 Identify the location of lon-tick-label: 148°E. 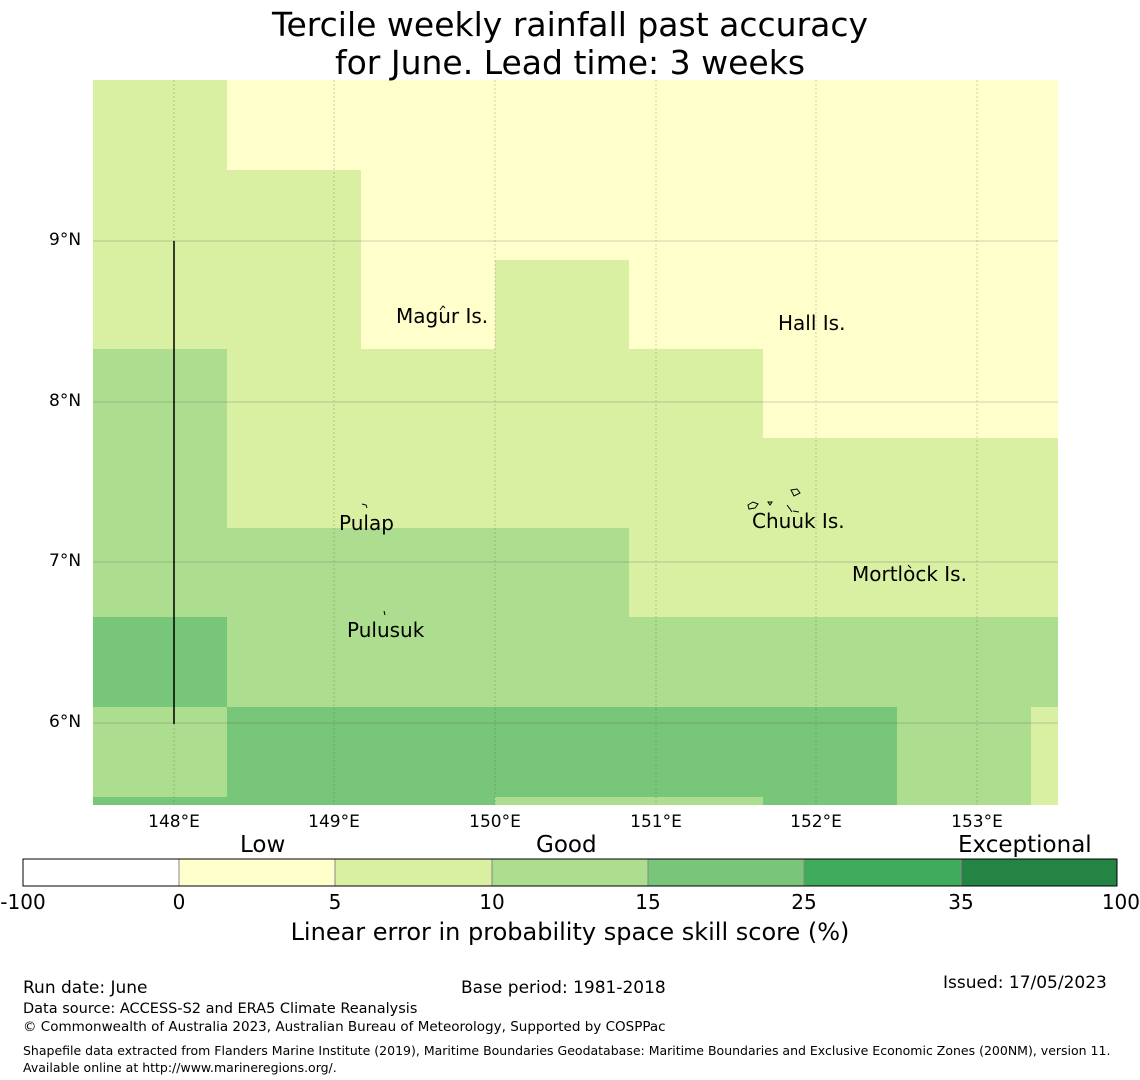
(174, 822).